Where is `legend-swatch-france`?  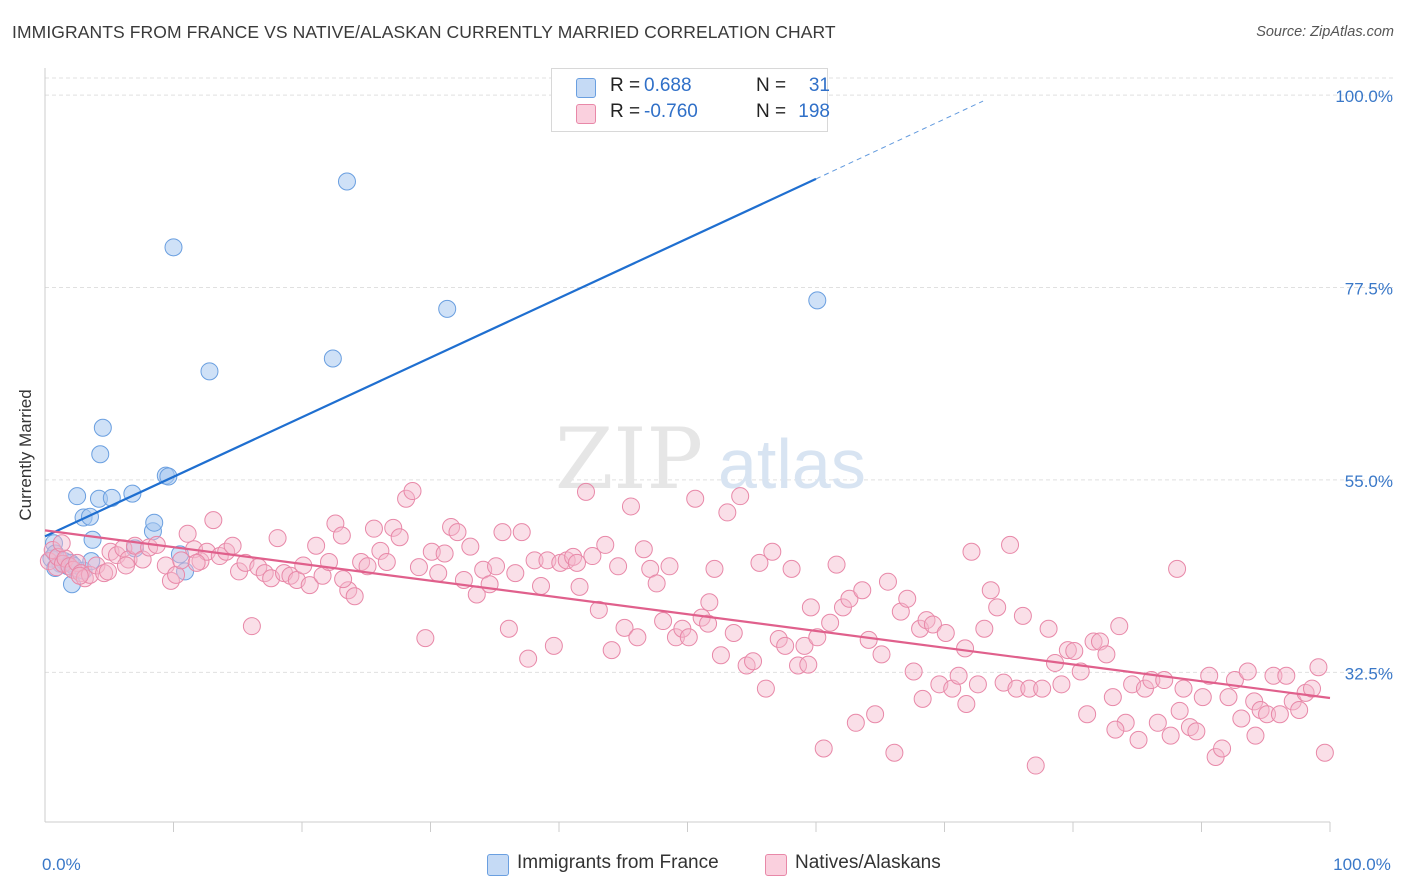
legend-swatch-france is located at coordinates (586, 88).